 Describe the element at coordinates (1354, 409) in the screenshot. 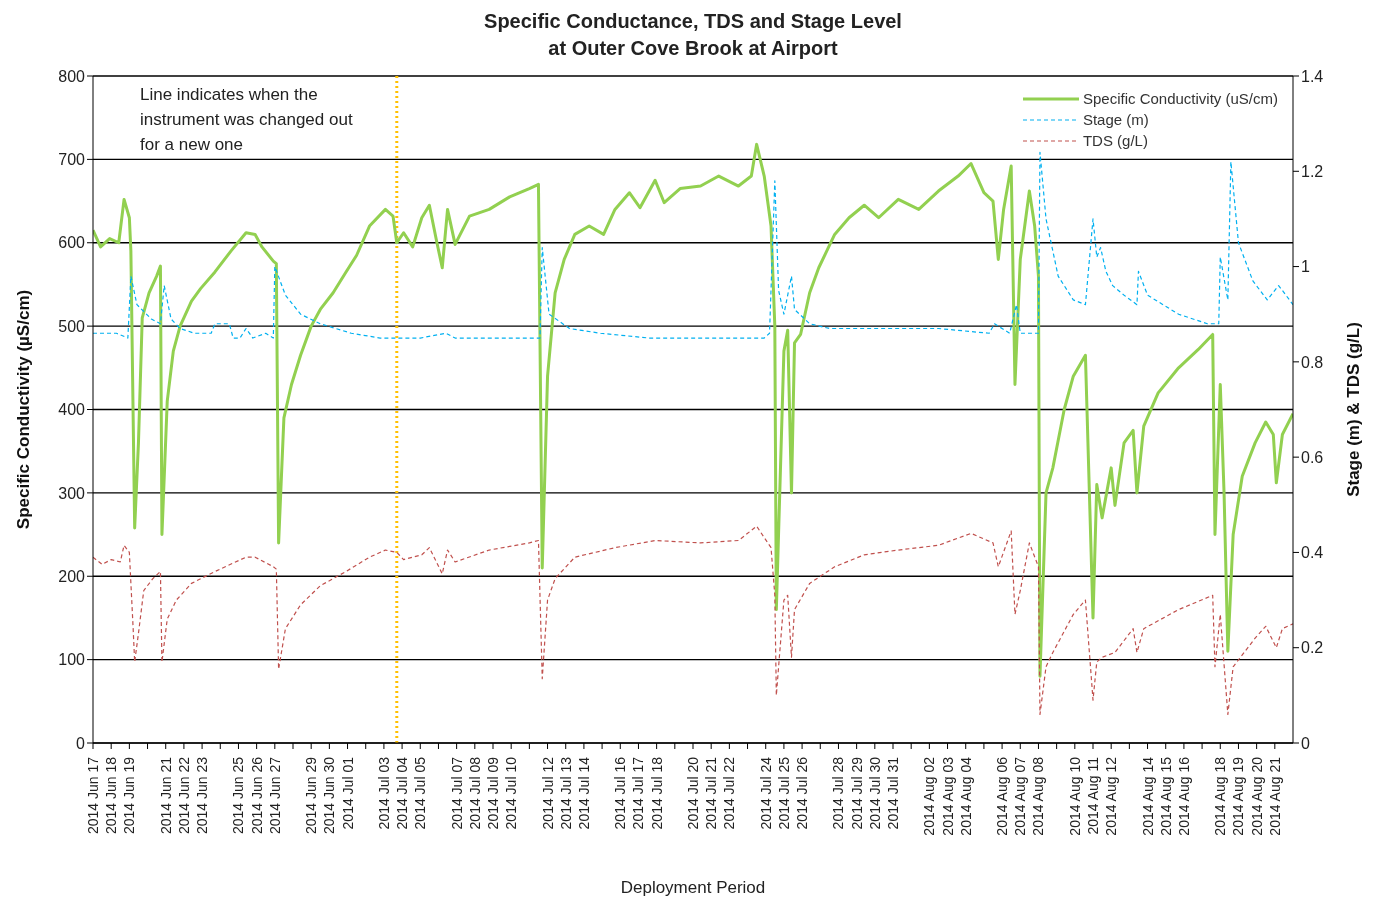

I see `y2-axis-title: Stage (m) & TDS (g/L)` at that location.